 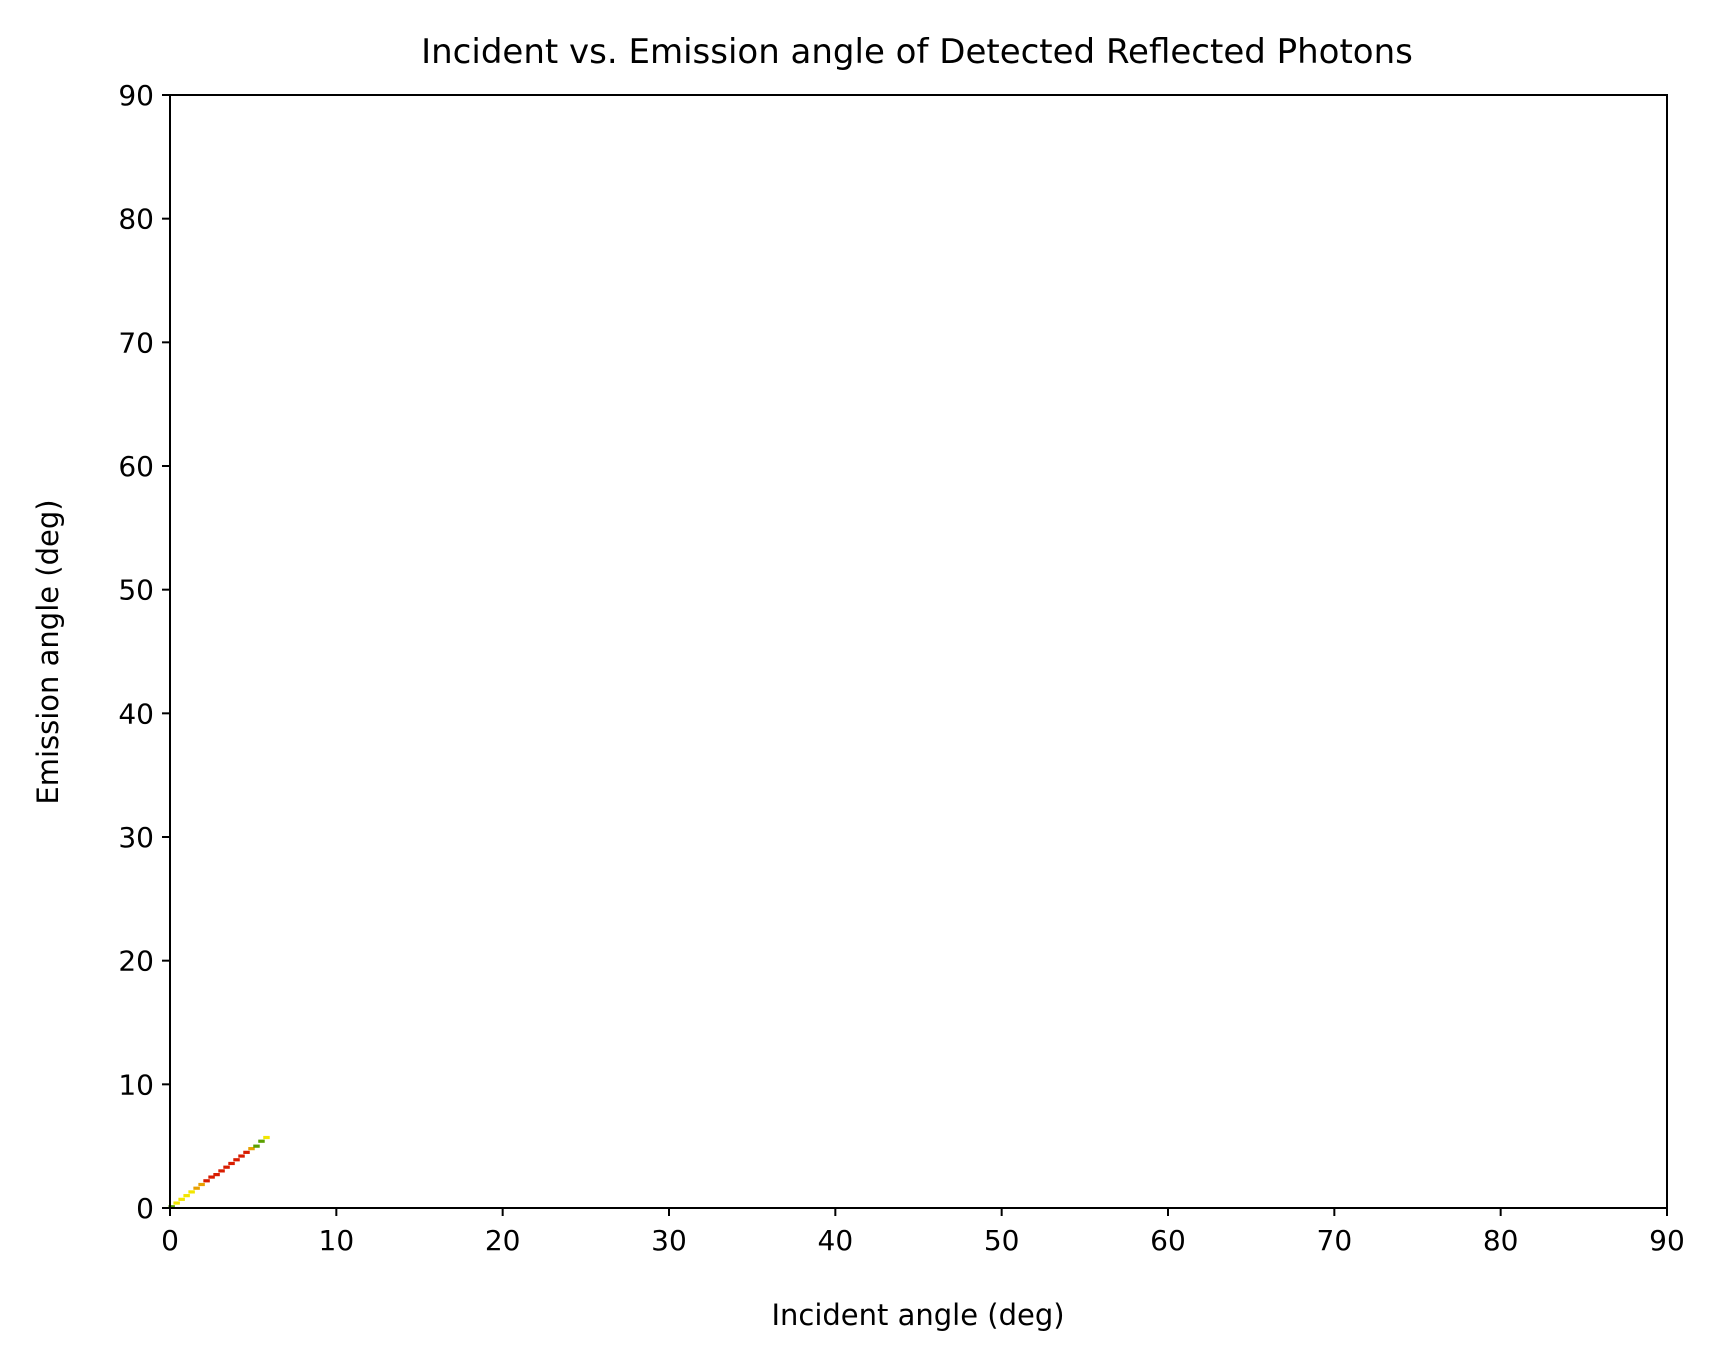 What do you see at coordinates (503, 1240) in the screenshot?
I see `x-tick-label: 20` at bounding box center [503, 1240].